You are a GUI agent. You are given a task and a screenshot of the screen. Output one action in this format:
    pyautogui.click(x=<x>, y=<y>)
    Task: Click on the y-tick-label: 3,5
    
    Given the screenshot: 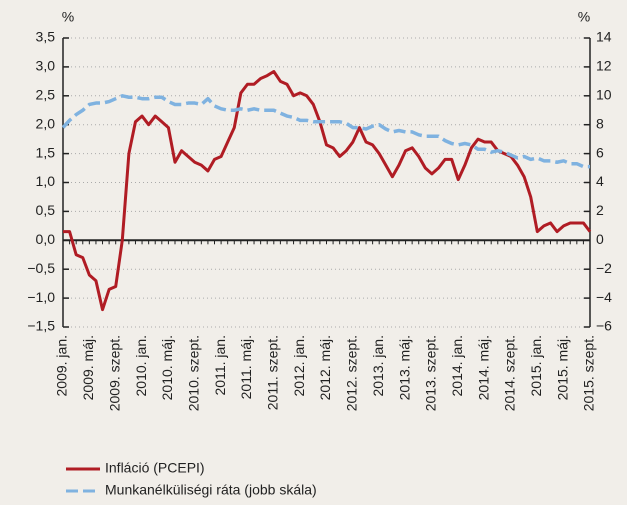 What is the action you would take?
    pyautogui.click(x=46, y=37)
    